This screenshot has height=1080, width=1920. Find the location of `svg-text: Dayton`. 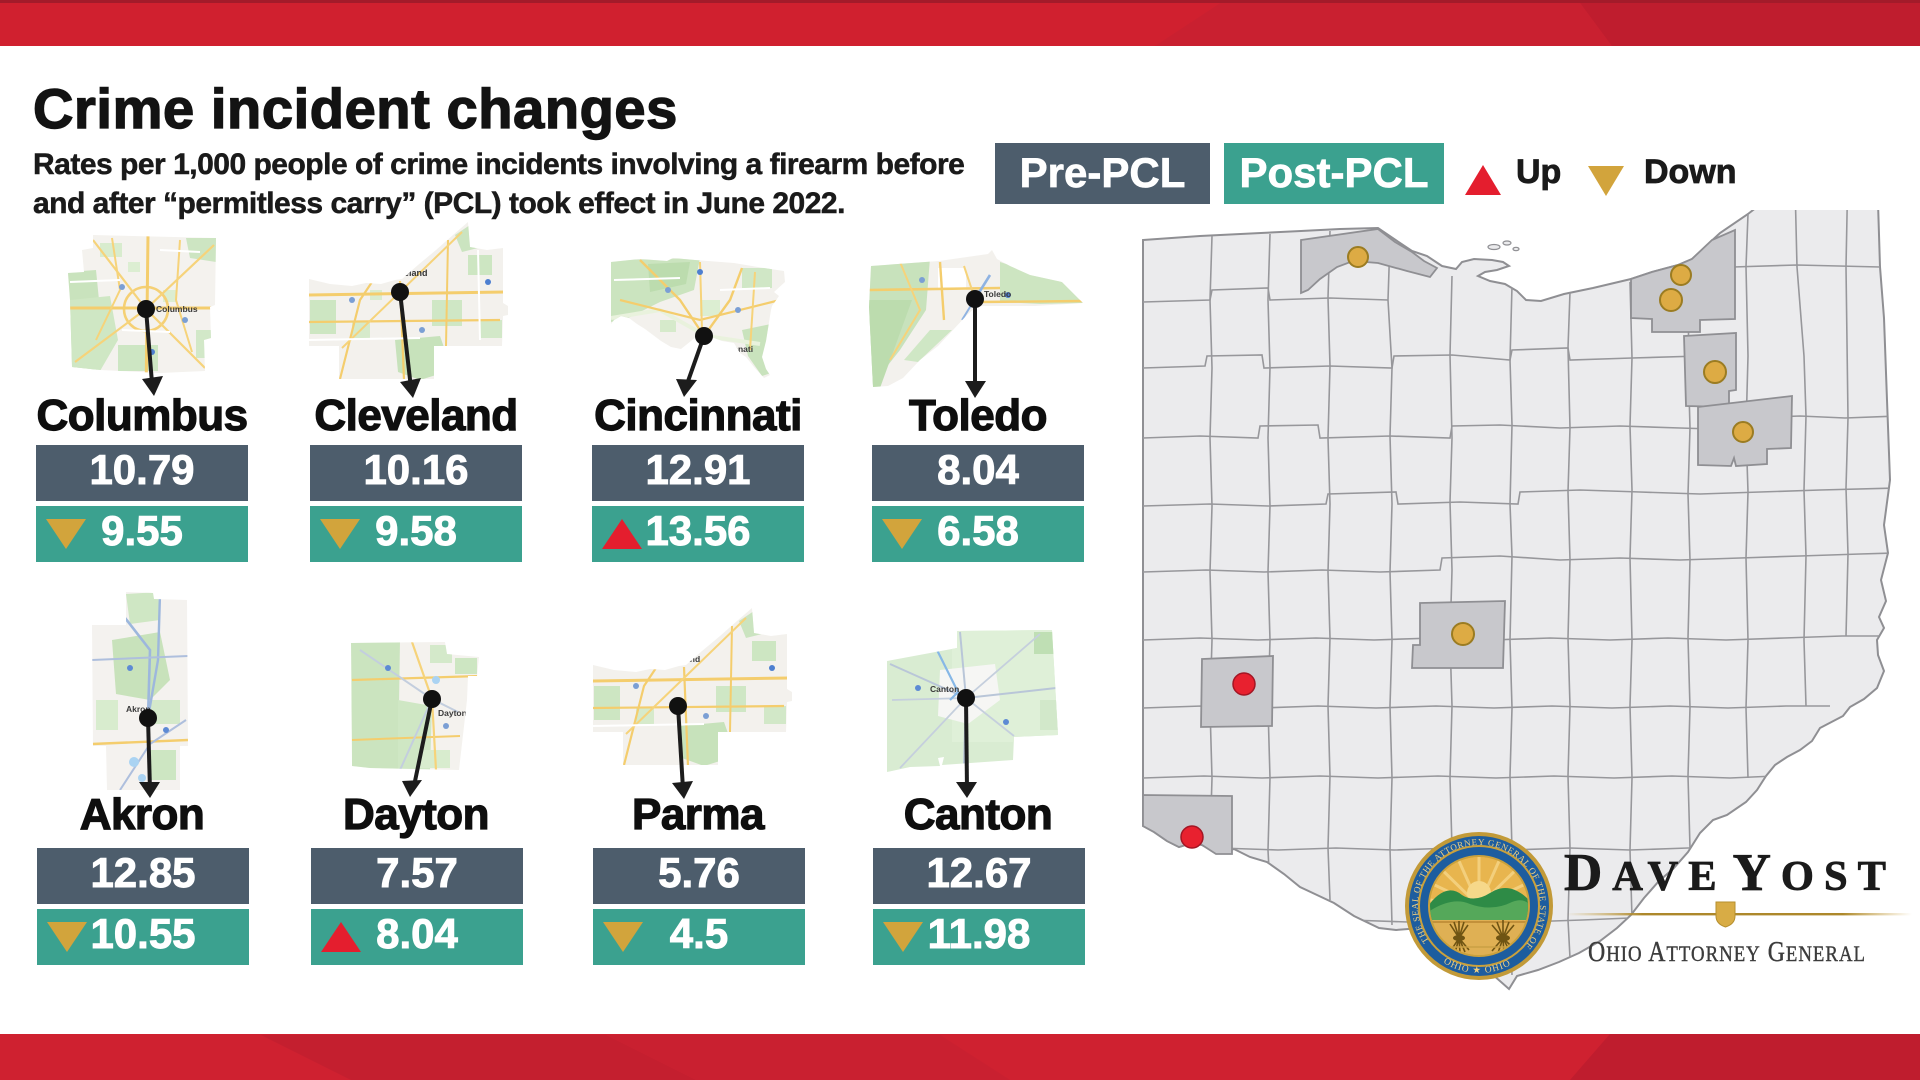

svg-text: Dayton is located at coordinates (452, 713).